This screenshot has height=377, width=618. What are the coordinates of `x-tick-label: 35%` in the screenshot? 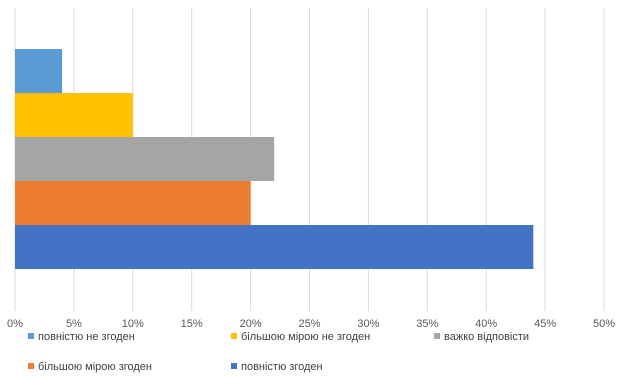 It's located at (427, 324).